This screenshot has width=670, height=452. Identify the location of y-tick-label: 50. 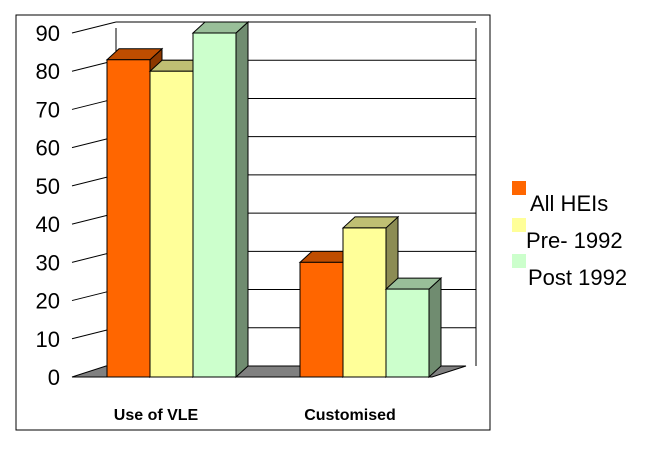
(48, 186).